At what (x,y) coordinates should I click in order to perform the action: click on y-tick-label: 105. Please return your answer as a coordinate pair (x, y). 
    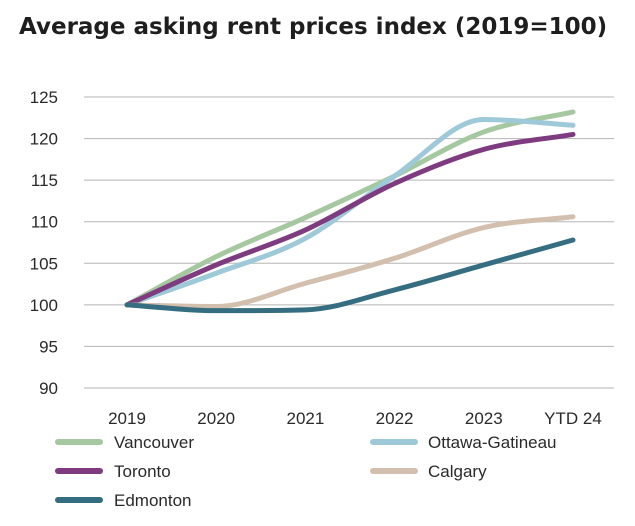
    Looking at the image, I should click on (44, 263).